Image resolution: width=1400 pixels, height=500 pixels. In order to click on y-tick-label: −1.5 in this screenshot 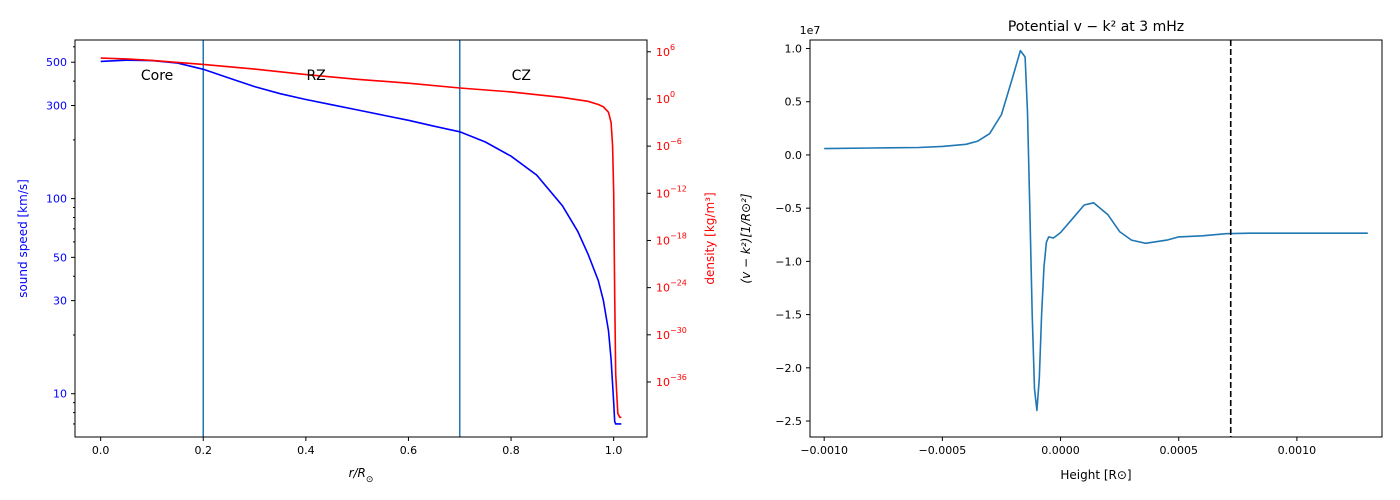, I will do `click(788, 315)`.